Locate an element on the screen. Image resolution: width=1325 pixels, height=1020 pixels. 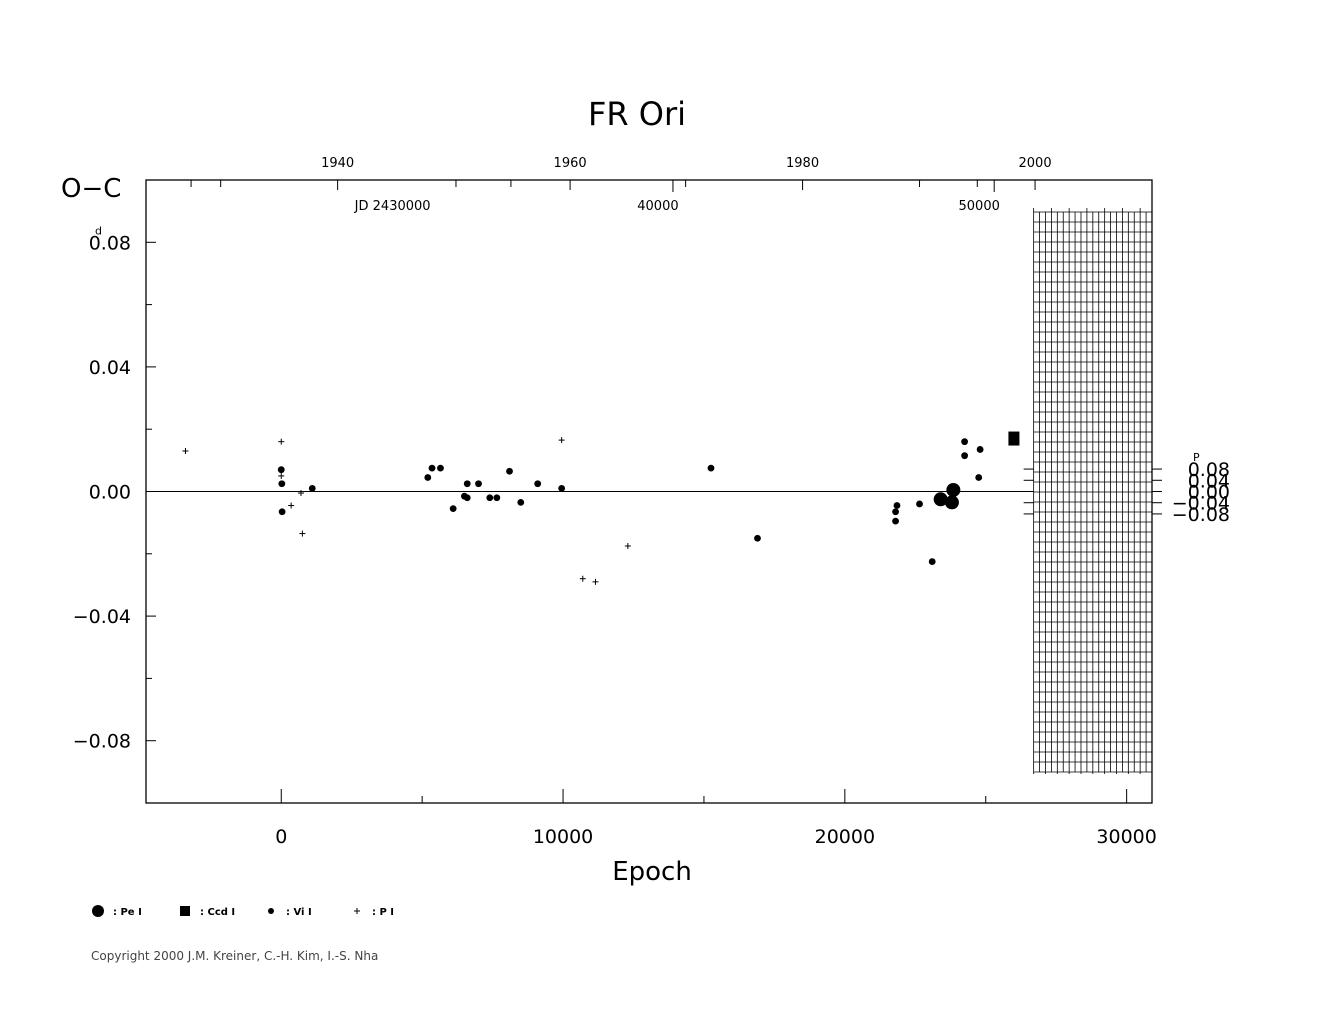
x-axis-label: Epoch is located at coordinates (652, 872).